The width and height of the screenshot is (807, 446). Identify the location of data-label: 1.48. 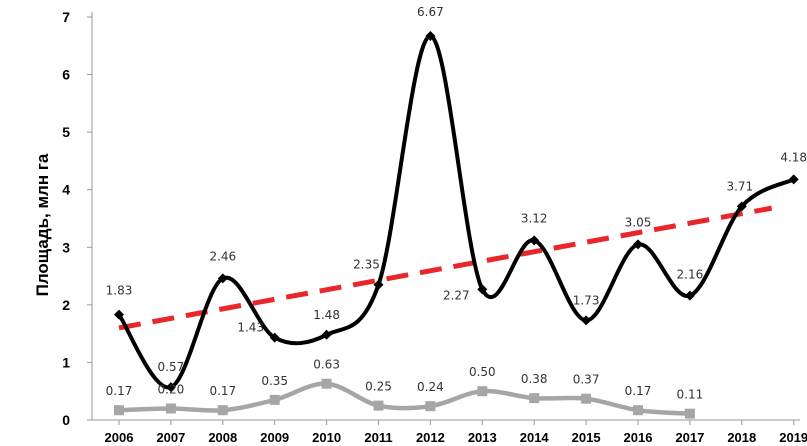
(326, 315).